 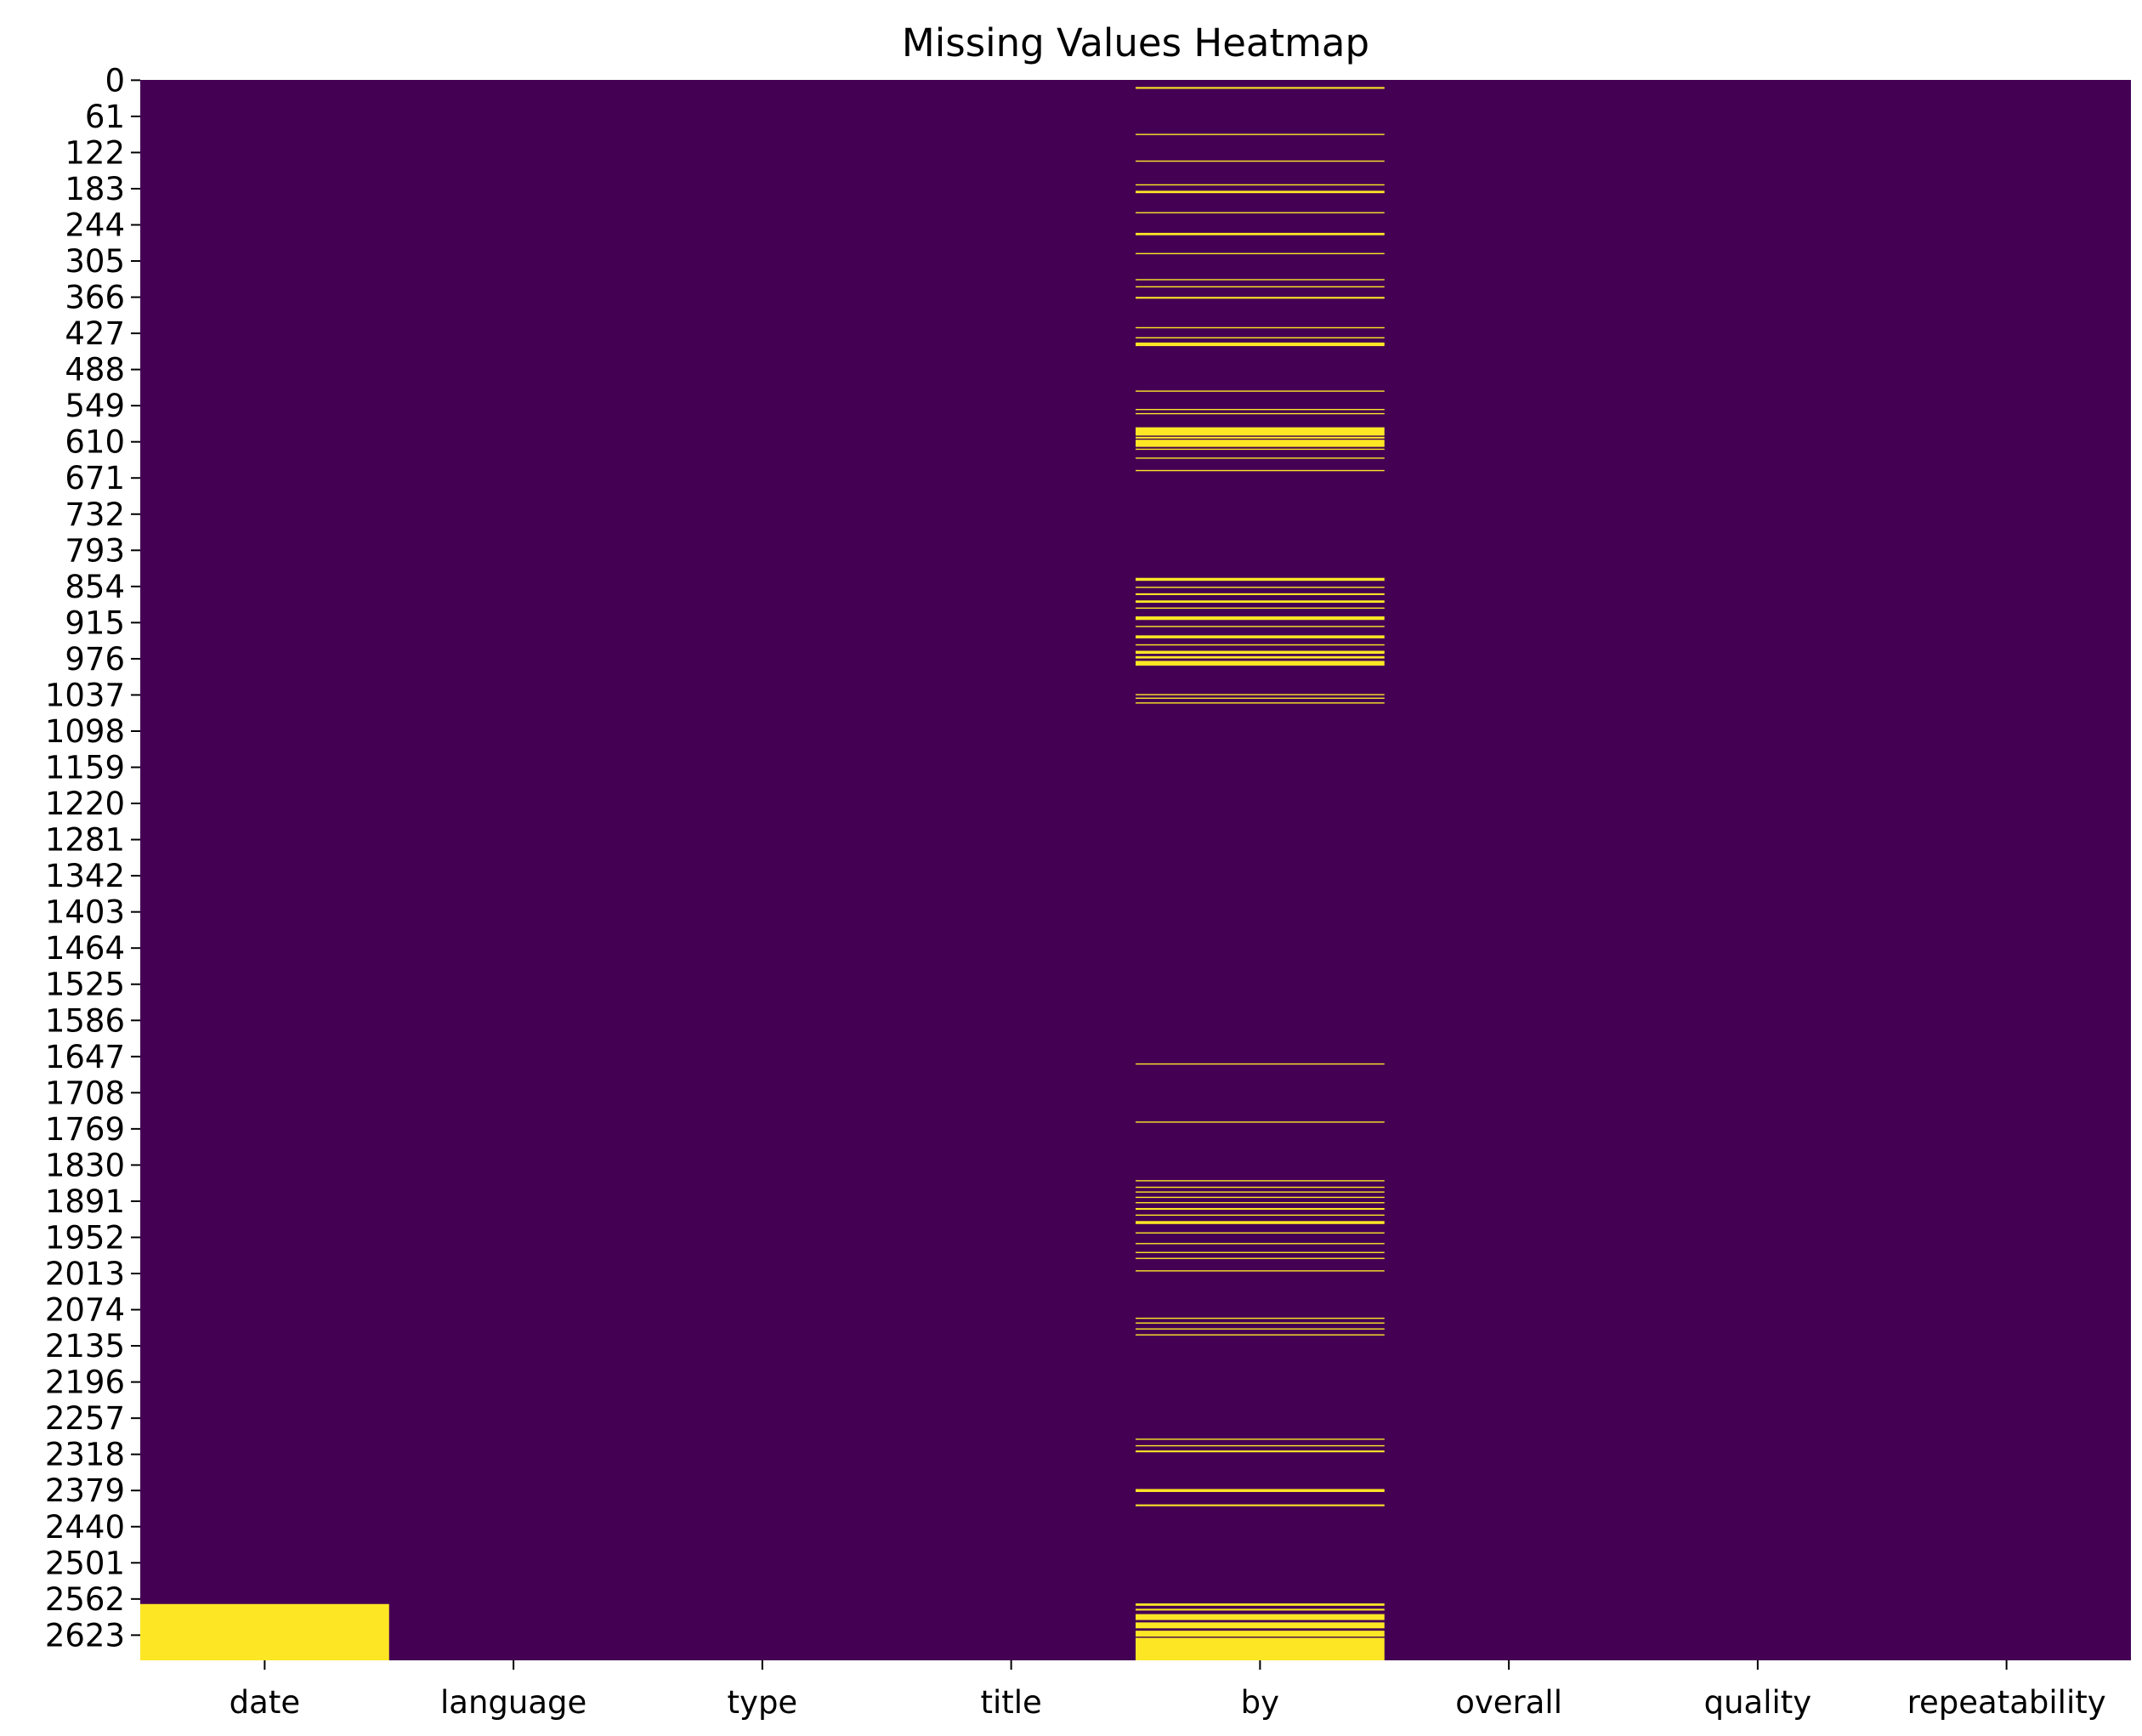 What do you see at coordinates (85, 1419) in the screenshot?
I see `y-tick-label-37: 2257` at bounding box center [85, 1419].